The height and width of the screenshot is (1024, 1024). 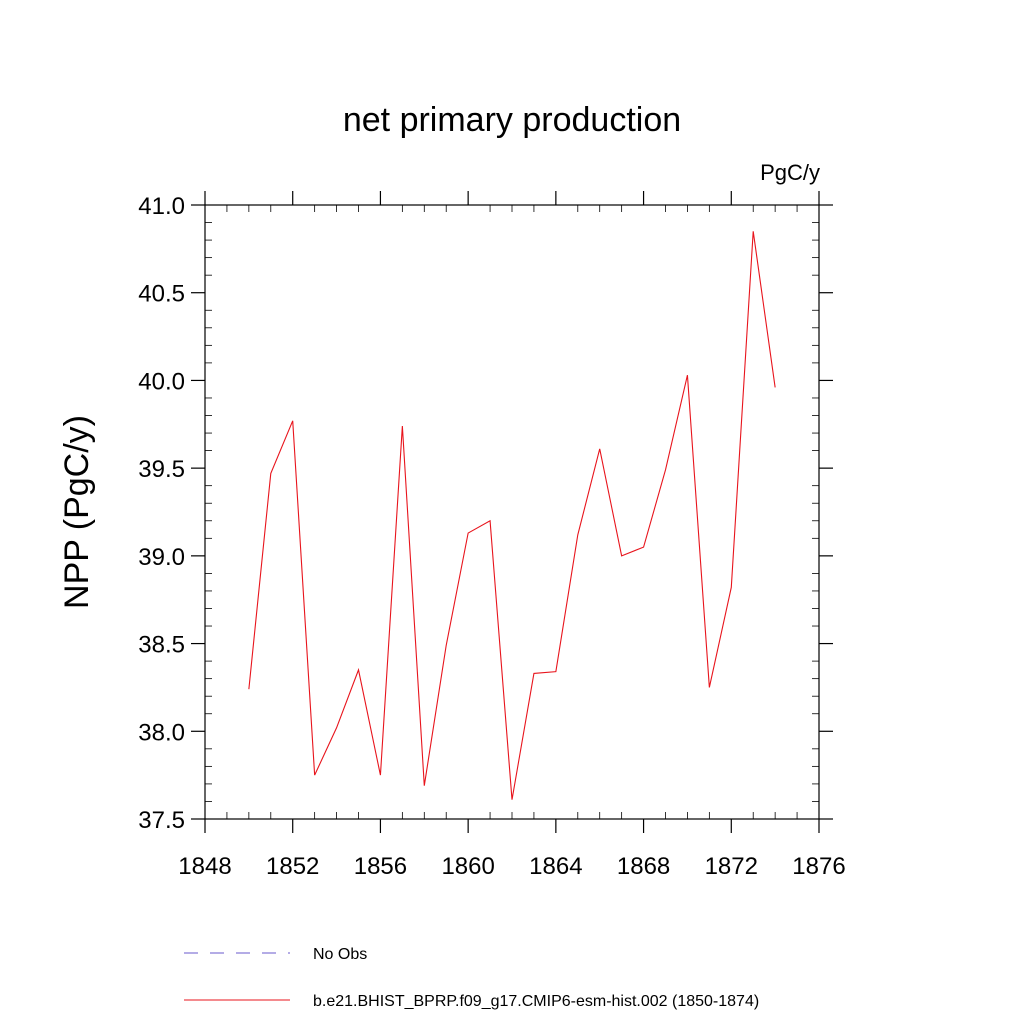 What do you see at coordinates (161, 469) in the screenshot?
I see `y-tick-label: 39.5` at bounding box center [161, 469].